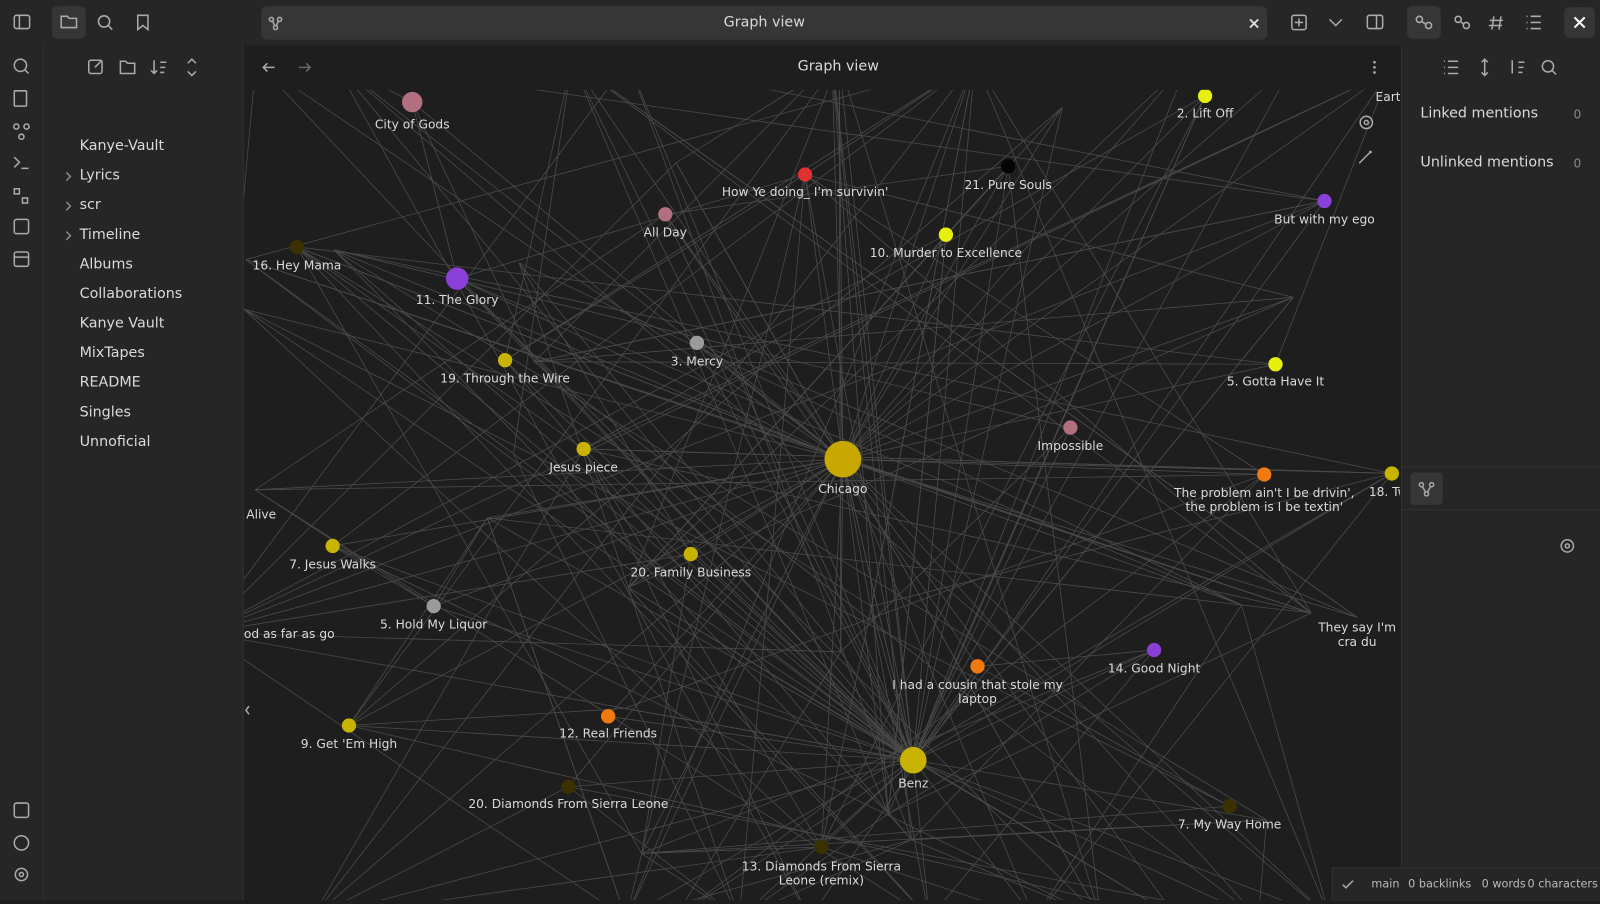  Describe the element at coordinates (99, 175) in the screenshot. I see `folder: Lyrics` at that location.